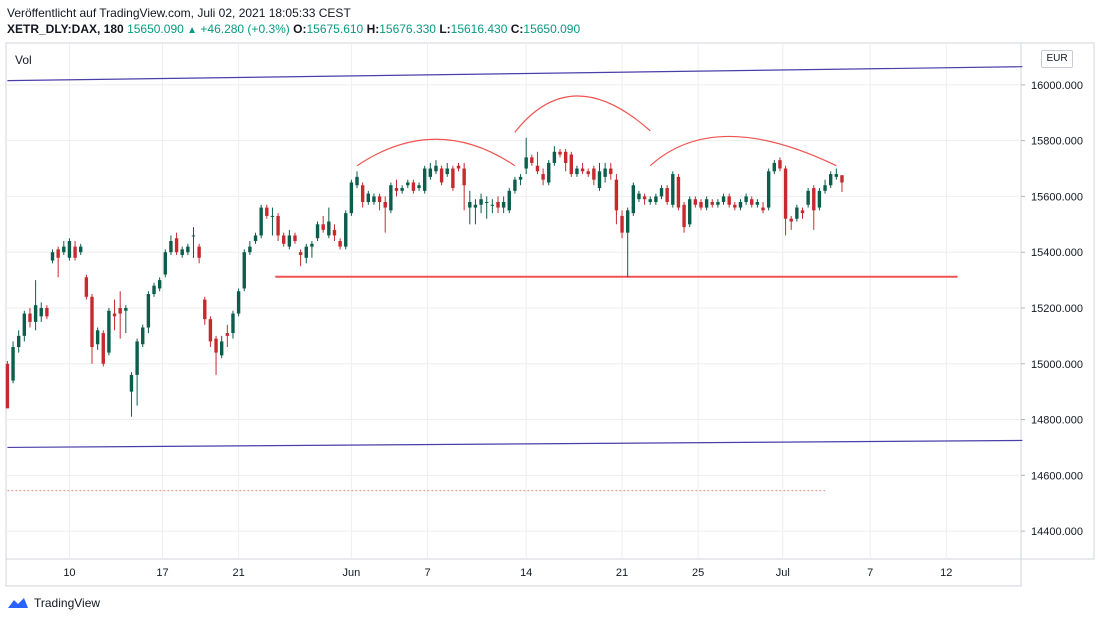  Describe the element at coordinates (18, 603) in the screenshot. I see `tradingview-cloud-icon` at that location.